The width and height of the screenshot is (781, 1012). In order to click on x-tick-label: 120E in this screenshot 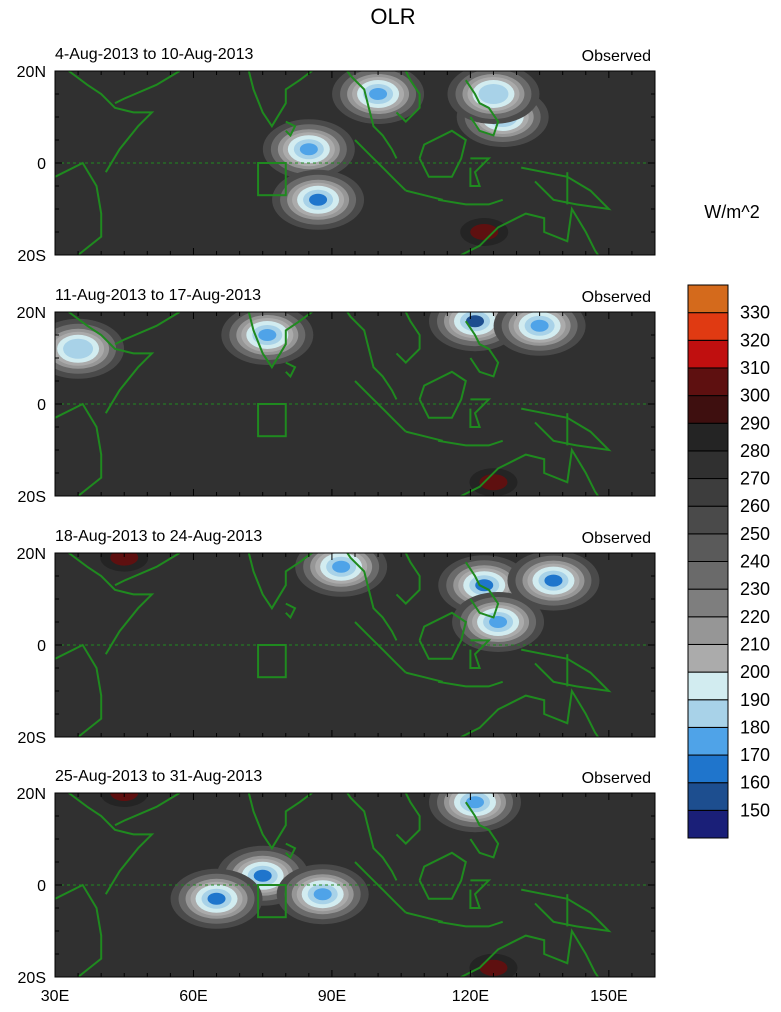, I will do `click(470, 996)`.